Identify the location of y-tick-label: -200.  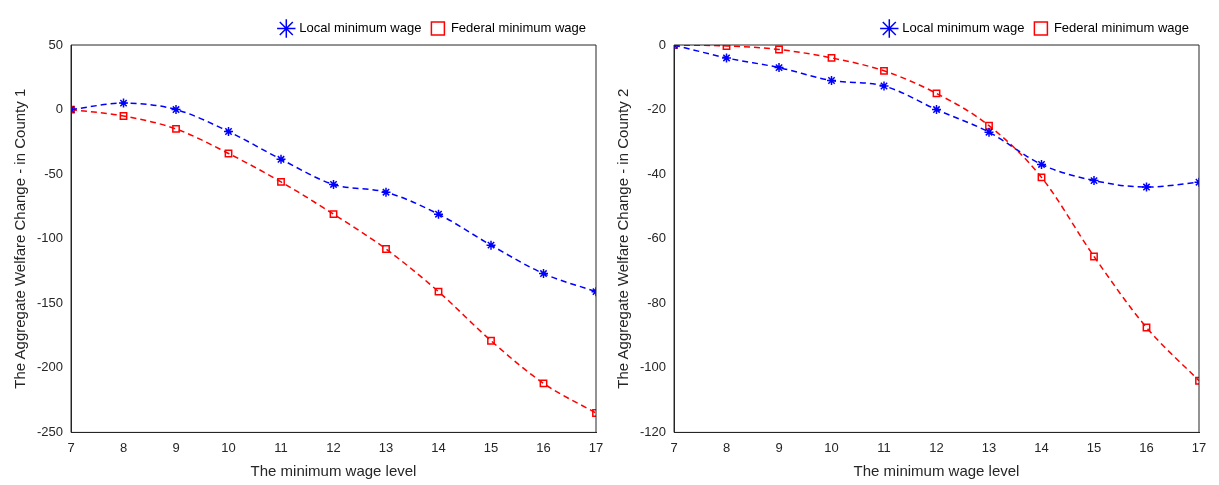
(50, 367).